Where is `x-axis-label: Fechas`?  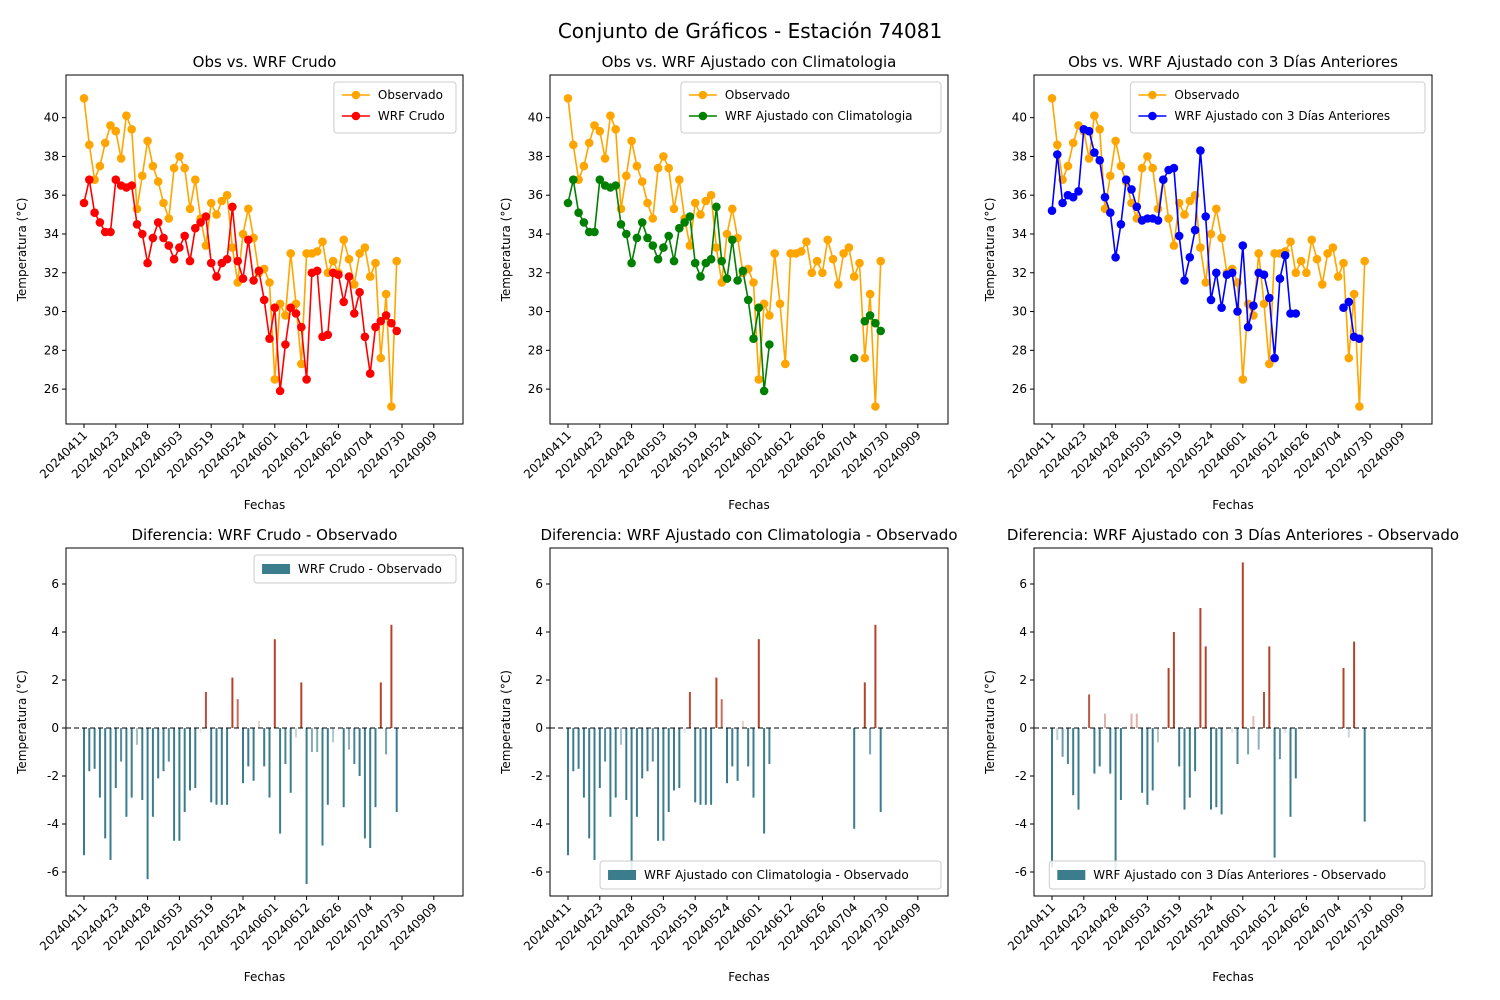 x-axis-label: Fechas is located at coordinates (264, 505).